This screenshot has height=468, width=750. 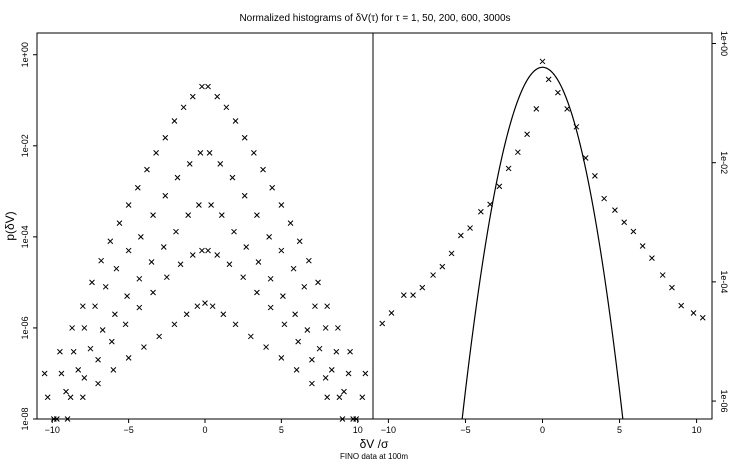 What do you see at coordinates (720, 222) in the screenshot?
I see `right-y-axis: 1e-06 1e-04 1e-02 1e+00` at bounding box center [720, 222].